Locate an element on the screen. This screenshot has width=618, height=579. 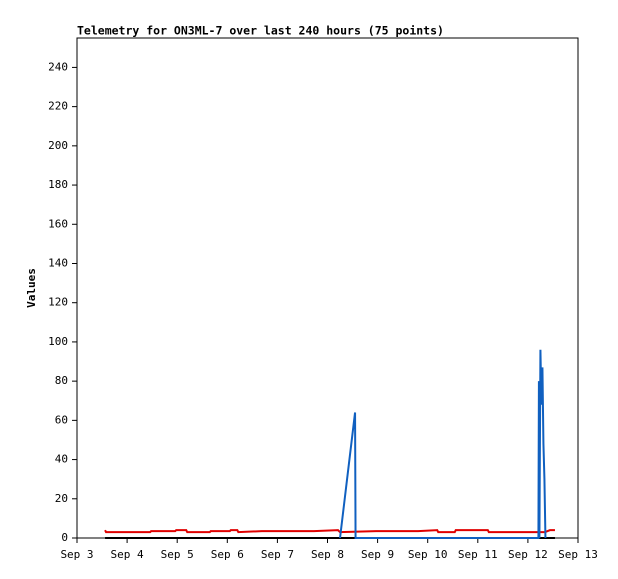
x-tick-label: Sep 11 is located at coordinates (478, 554).